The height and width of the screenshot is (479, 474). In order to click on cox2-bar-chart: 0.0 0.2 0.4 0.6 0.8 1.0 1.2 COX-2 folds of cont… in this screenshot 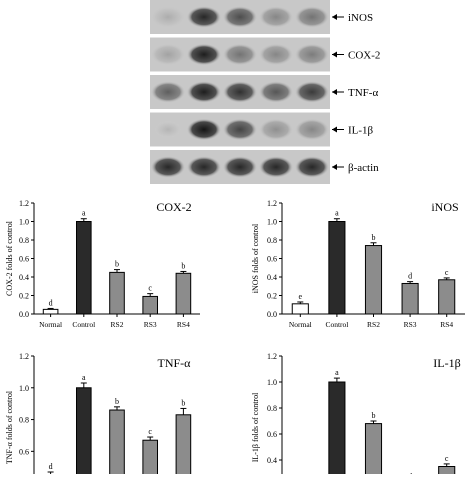, I will do `click(118, 261)`.